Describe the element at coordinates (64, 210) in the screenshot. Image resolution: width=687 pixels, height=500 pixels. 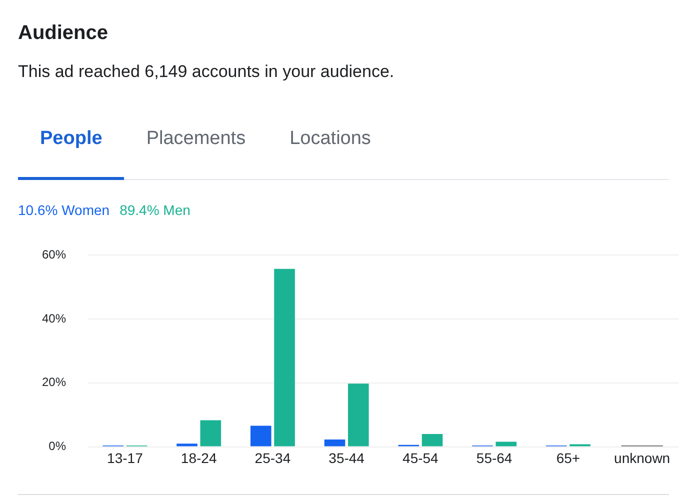
I see `text: 10.6% Women` at that location.